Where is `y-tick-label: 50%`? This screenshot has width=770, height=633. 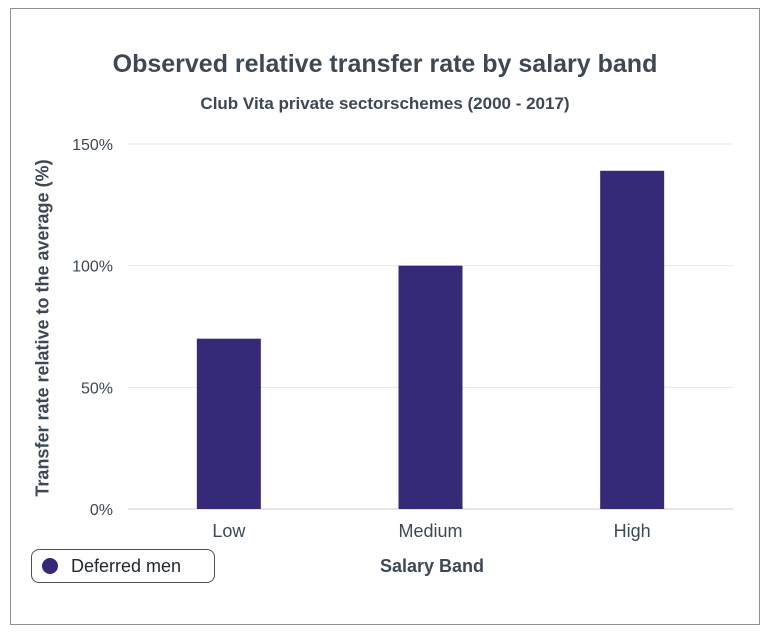 y-tick-label: 50% is located at coordinates (97, 388).